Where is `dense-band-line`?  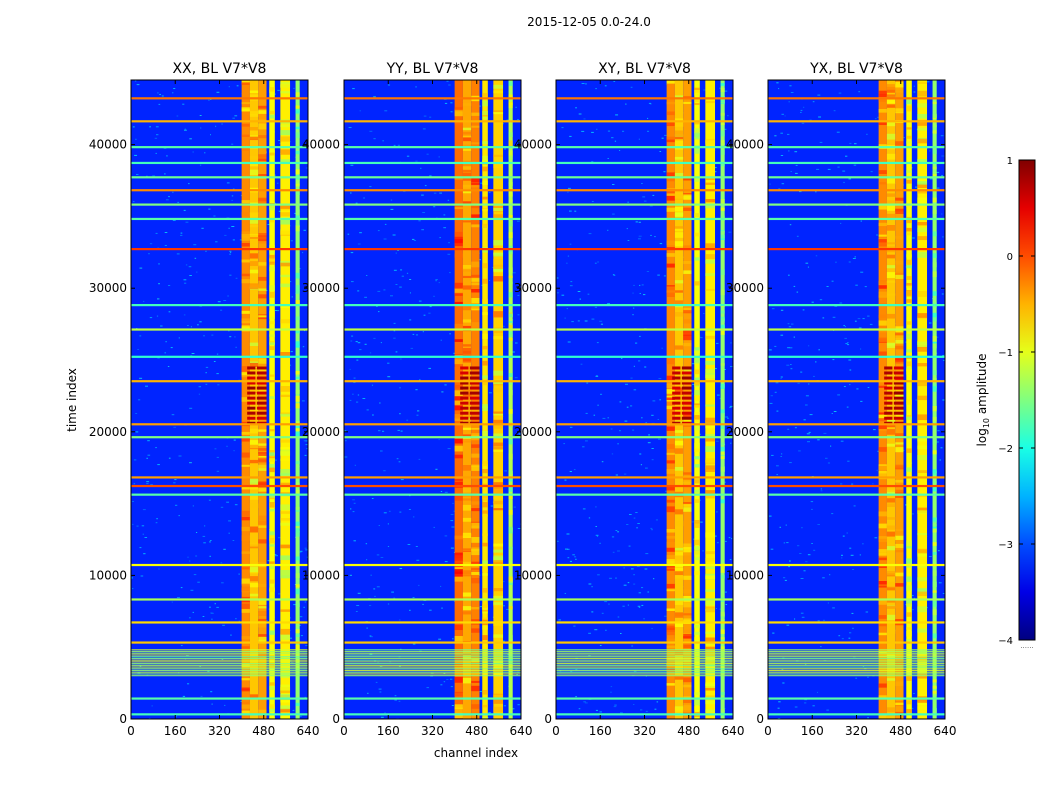 dense-band-line is located at coordinates (219, 657).